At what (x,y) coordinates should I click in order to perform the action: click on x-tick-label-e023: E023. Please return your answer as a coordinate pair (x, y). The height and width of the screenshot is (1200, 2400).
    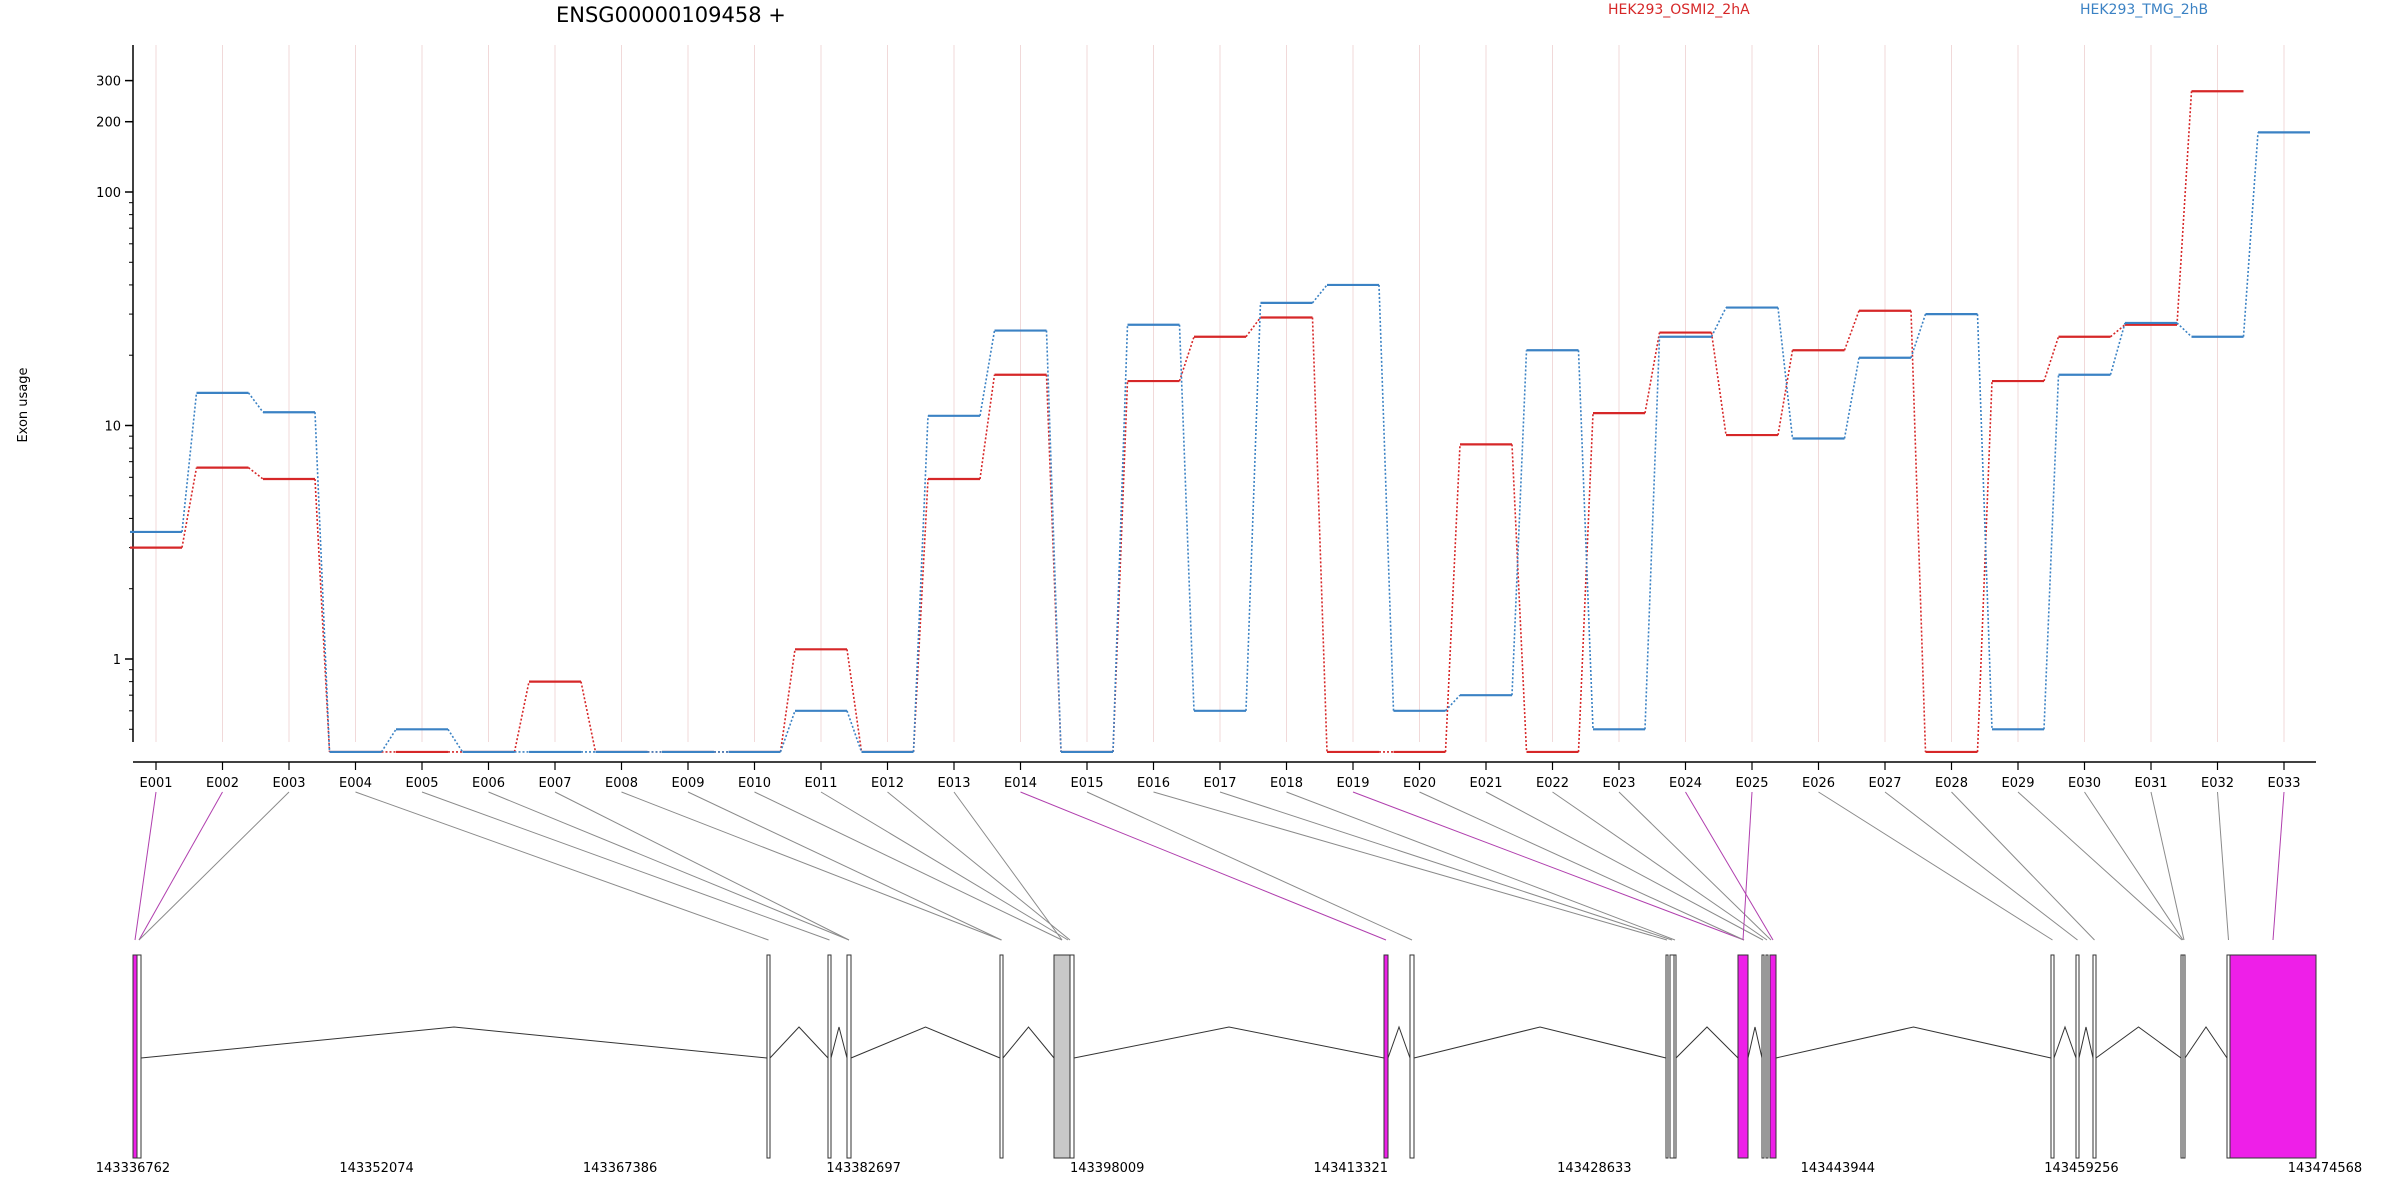
    Looking at the image, I should click on (1618, 783).